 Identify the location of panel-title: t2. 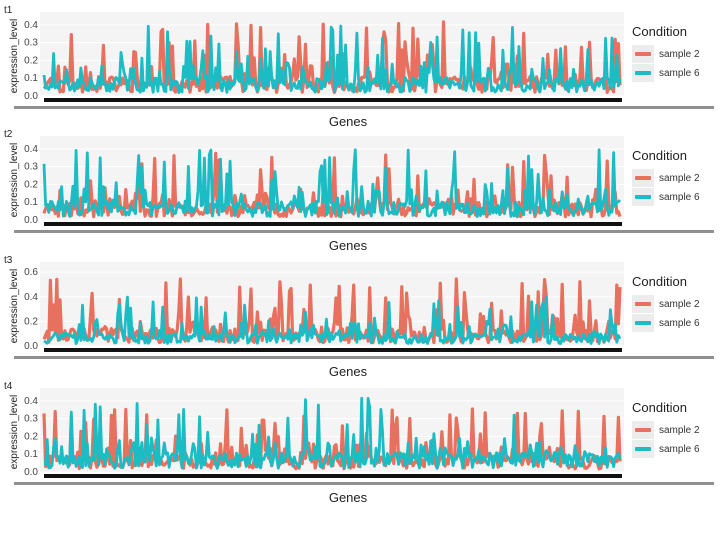
(8, 134).